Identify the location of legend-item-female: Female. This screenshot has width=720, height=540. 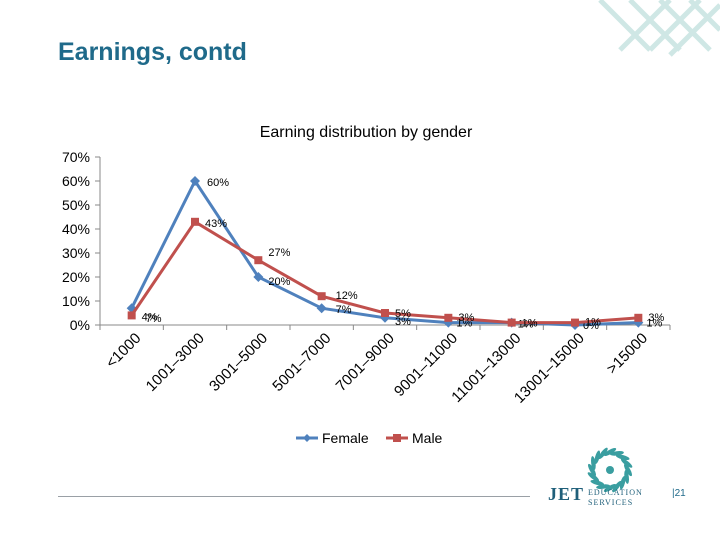
(332, 438).